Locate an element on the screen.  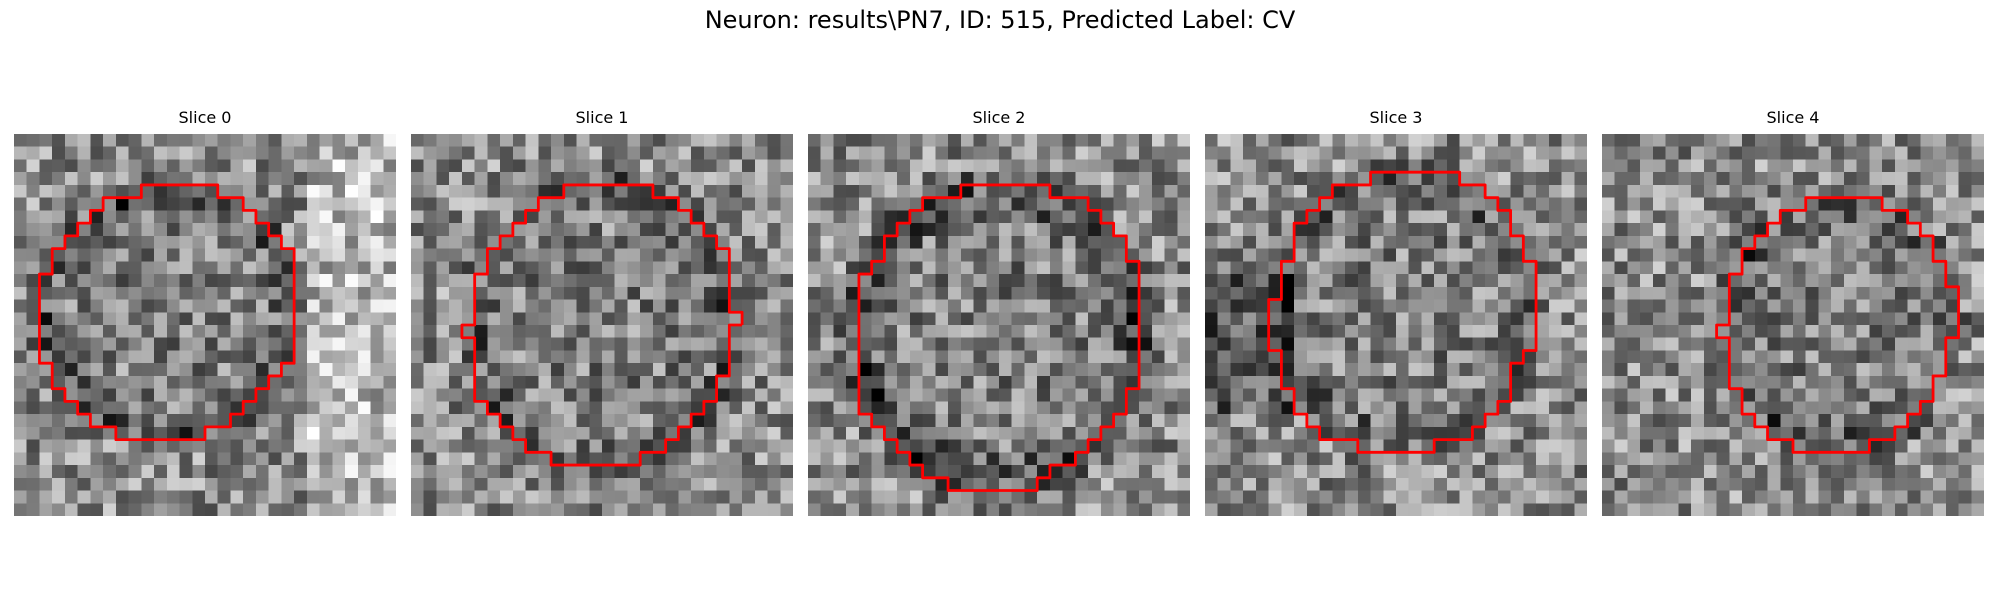
slice-image is located at coordinates (999, 325).